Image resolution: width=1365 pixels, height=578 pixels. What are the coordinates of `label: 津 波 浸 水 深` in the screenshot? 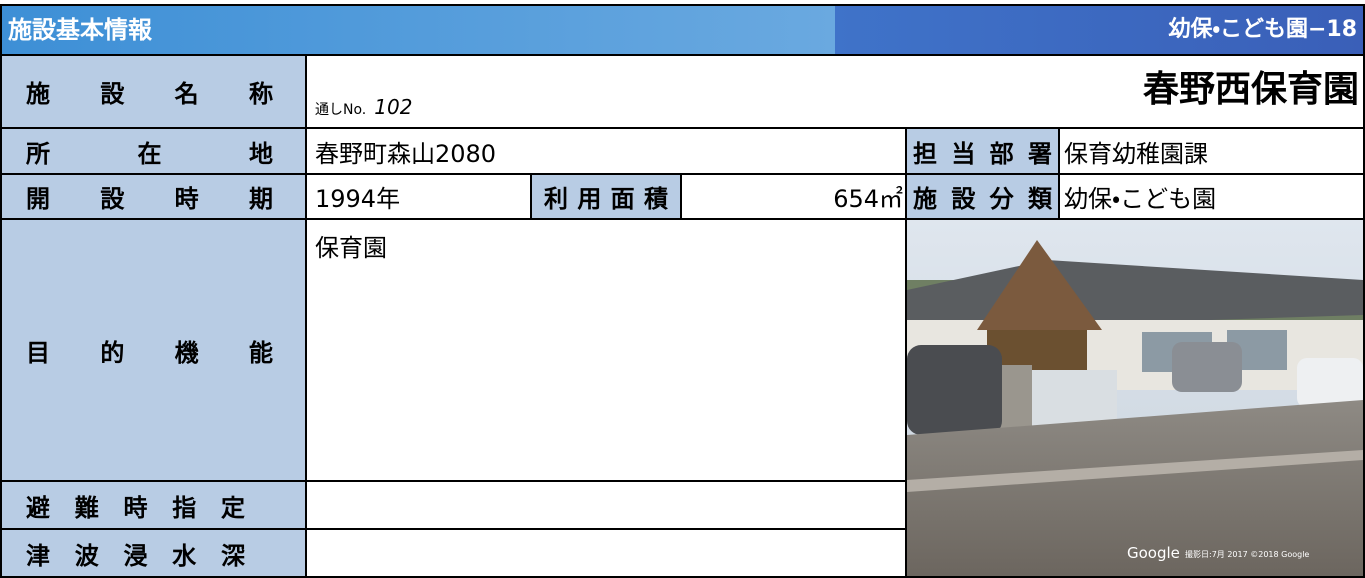 It's located at (135, 555).